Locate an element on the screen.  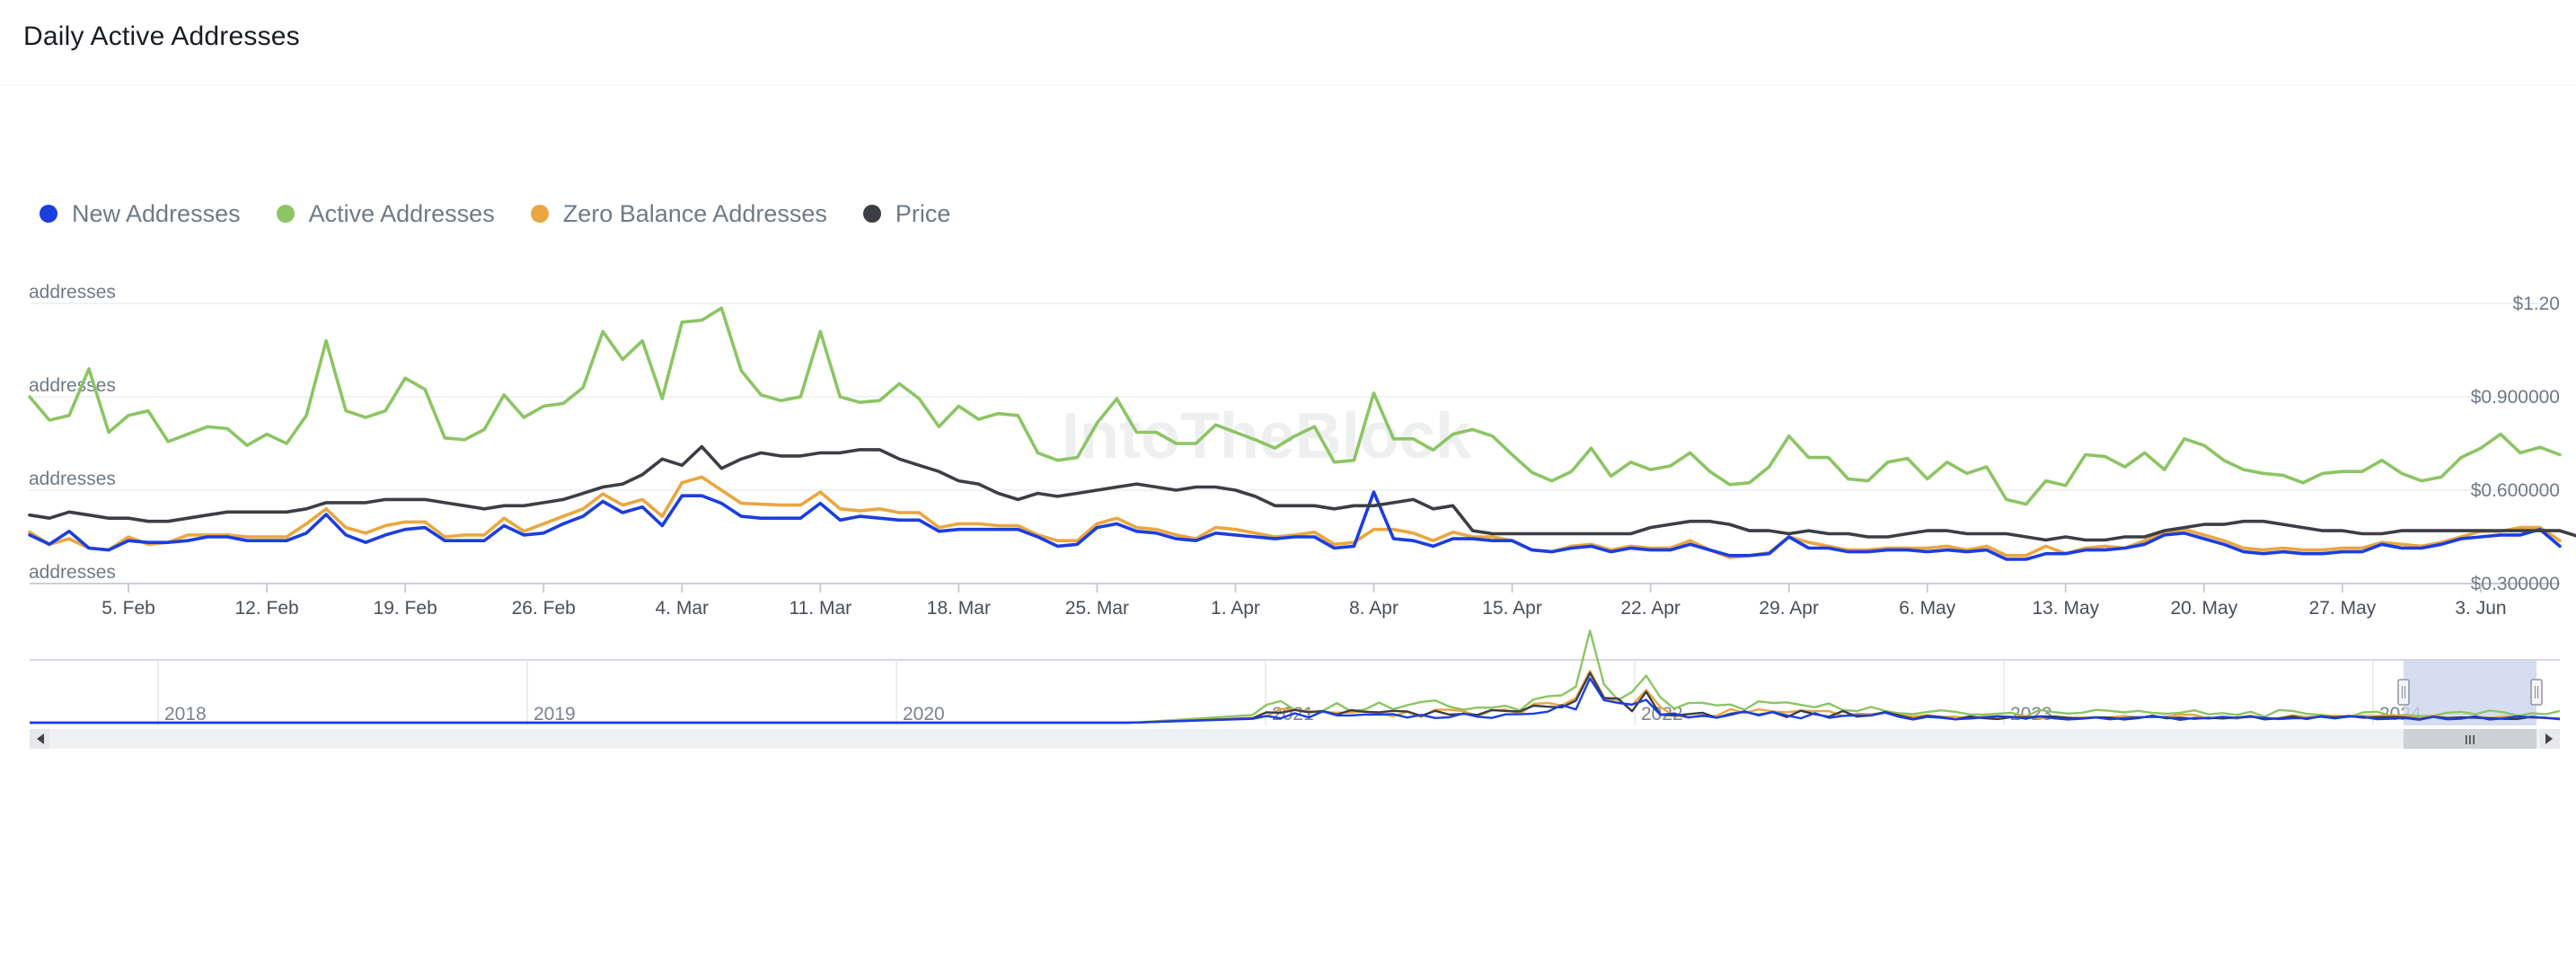
navigator-year-label: 2020 is located at coordinates (924, 714).